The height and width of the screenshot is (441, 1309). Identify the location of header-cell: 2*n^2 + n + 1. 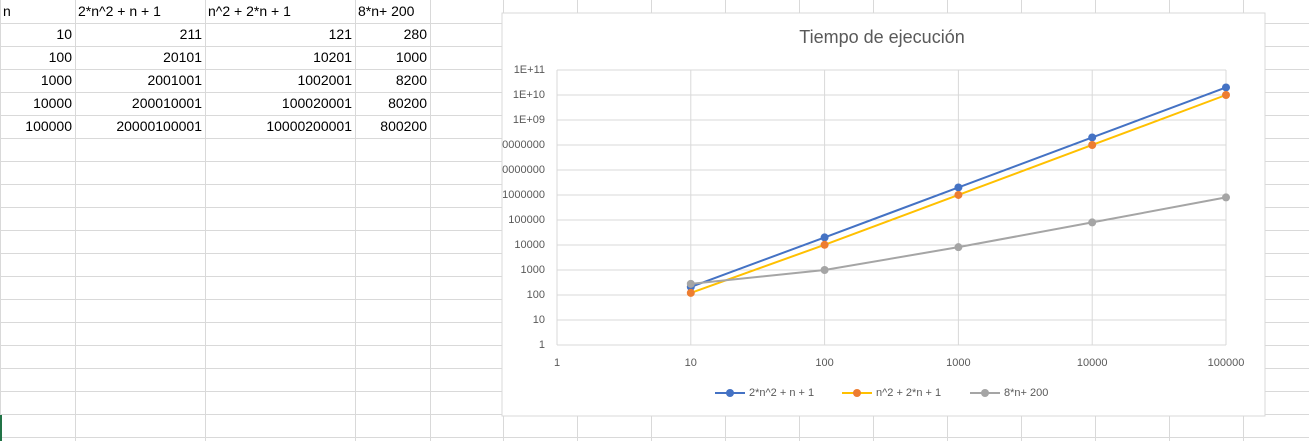
(119, 11).